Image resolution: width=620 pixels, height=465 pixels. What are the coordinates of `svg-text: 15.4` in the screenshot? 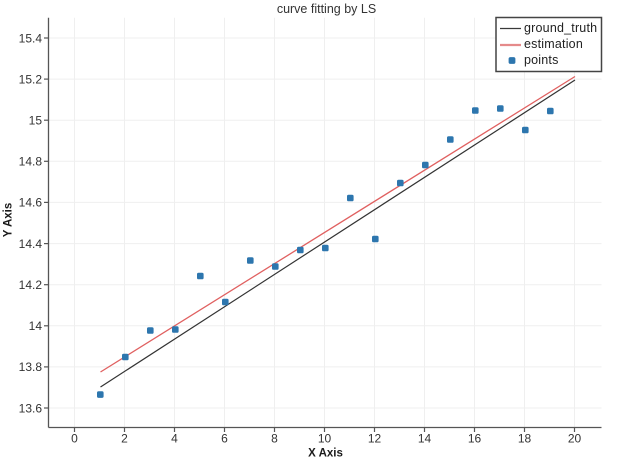 It's located at (31, 38).